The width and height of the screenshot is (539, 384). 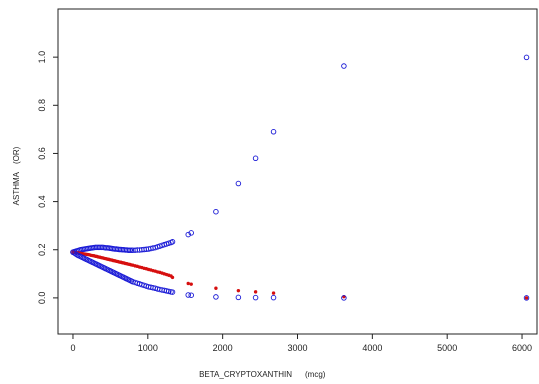 I want to click on series-estimate, so click(x=300, y=275).